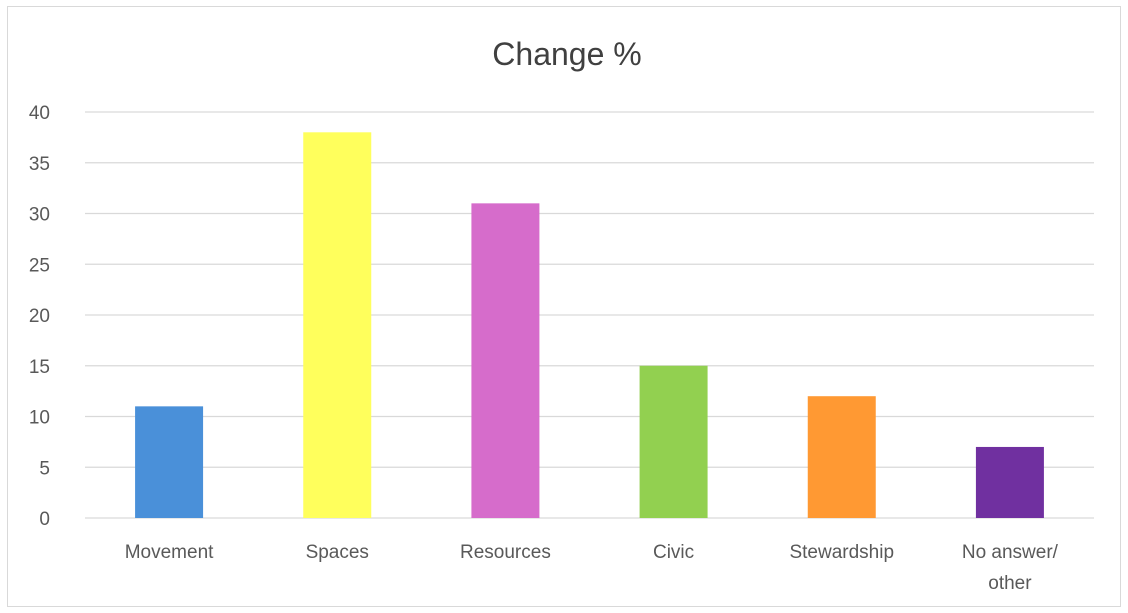 This screenshot has width=1128, height=613. I want to click on x-category-label: No answer/other, so click(1010, 568).